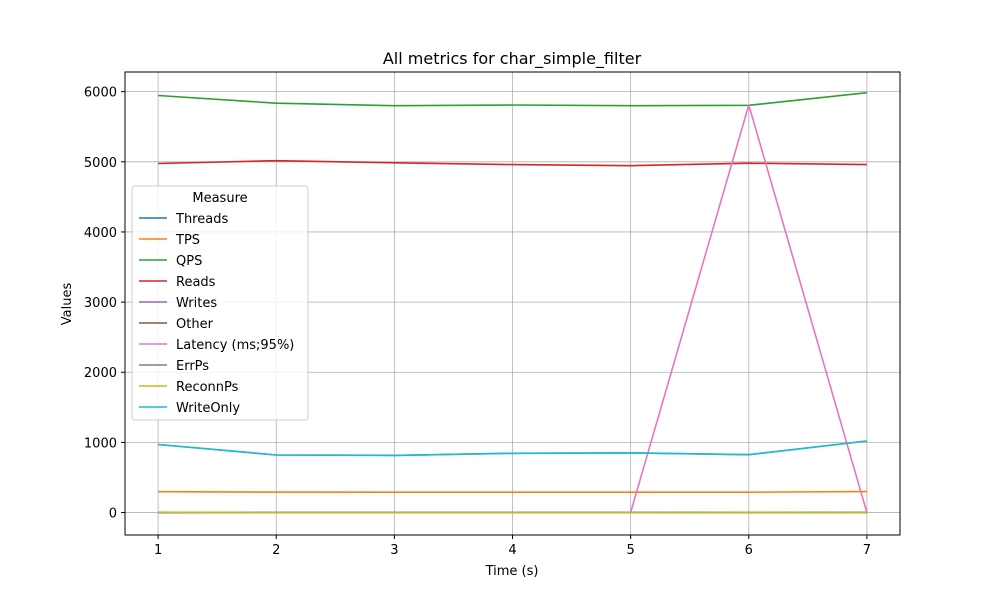 The width and height of the screenshot is (1000, 604). I want to click on y-tick-label: 4000, so click(100, 233).